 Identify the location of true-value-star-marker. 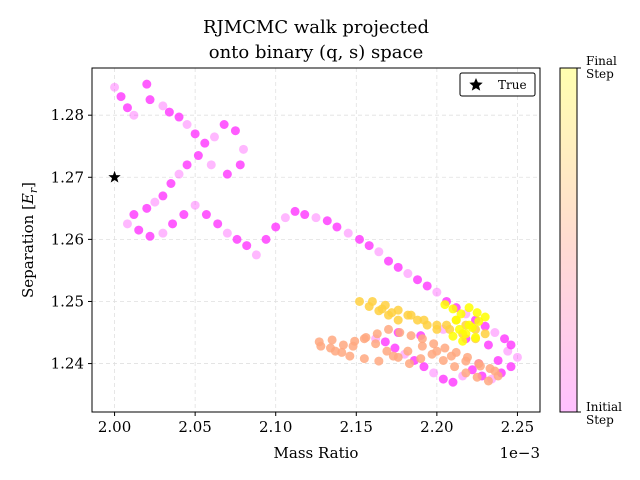
(114, 176).